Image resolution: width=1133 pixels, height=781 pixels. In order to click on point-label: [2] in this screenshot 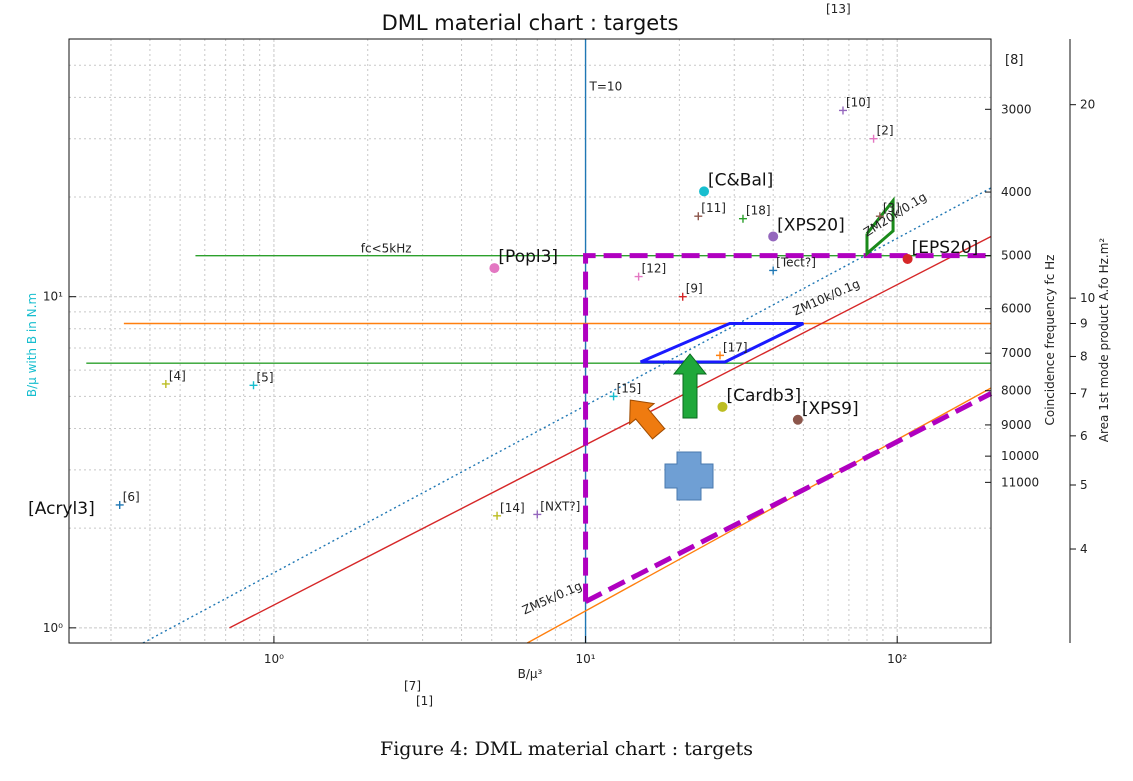, I will do `click(885, 131)`.